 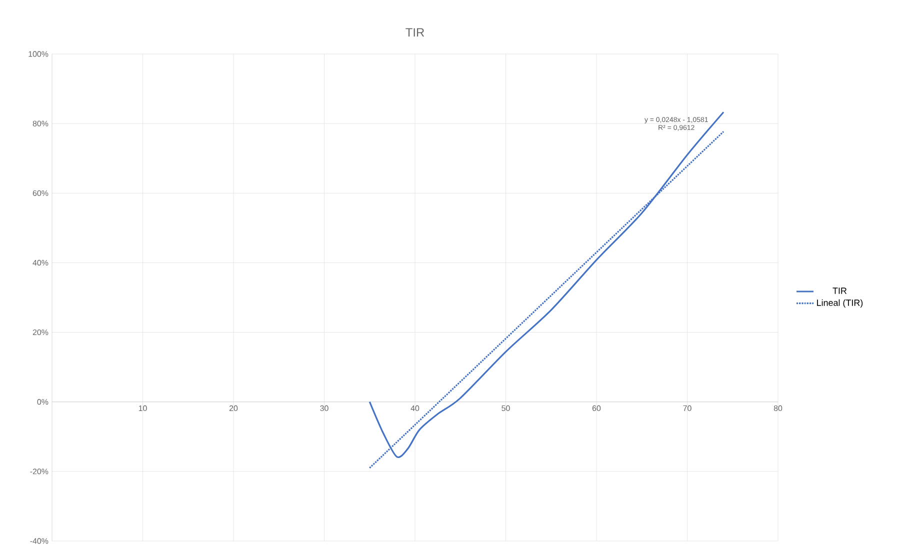 I want to click on legend-label: TIR, so click(x=839, y=291).